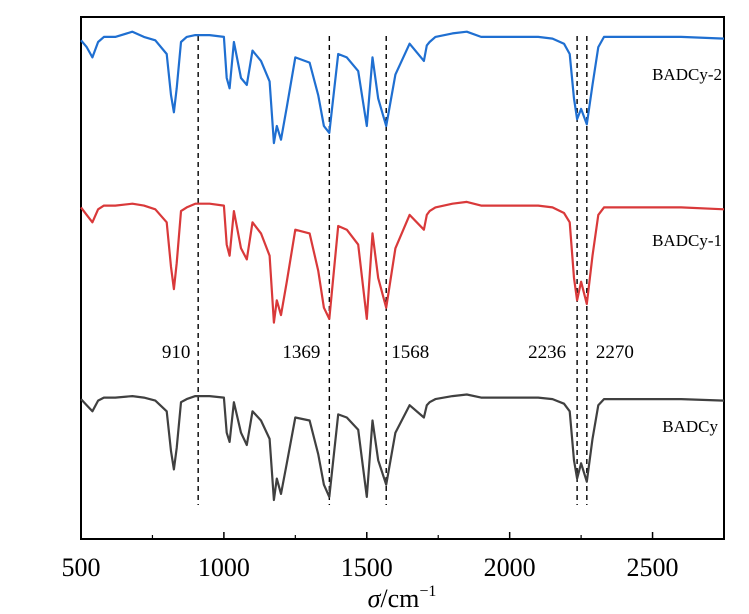 The image size is (749, 614). I want to click on x-axis: 500 1000 1500 2000 2500, so click(370, 557).